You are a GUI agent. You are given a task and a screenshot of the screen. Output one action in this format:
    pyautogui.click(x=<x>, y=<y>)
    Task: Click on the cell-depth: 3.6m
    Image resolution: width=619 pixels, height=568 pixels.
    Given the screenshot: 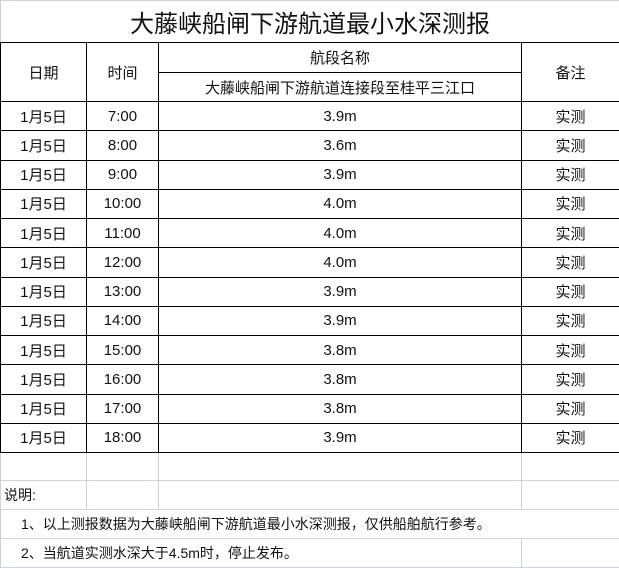 What is the action you would take?
    pyautogui.click(x=340, y=145)
    